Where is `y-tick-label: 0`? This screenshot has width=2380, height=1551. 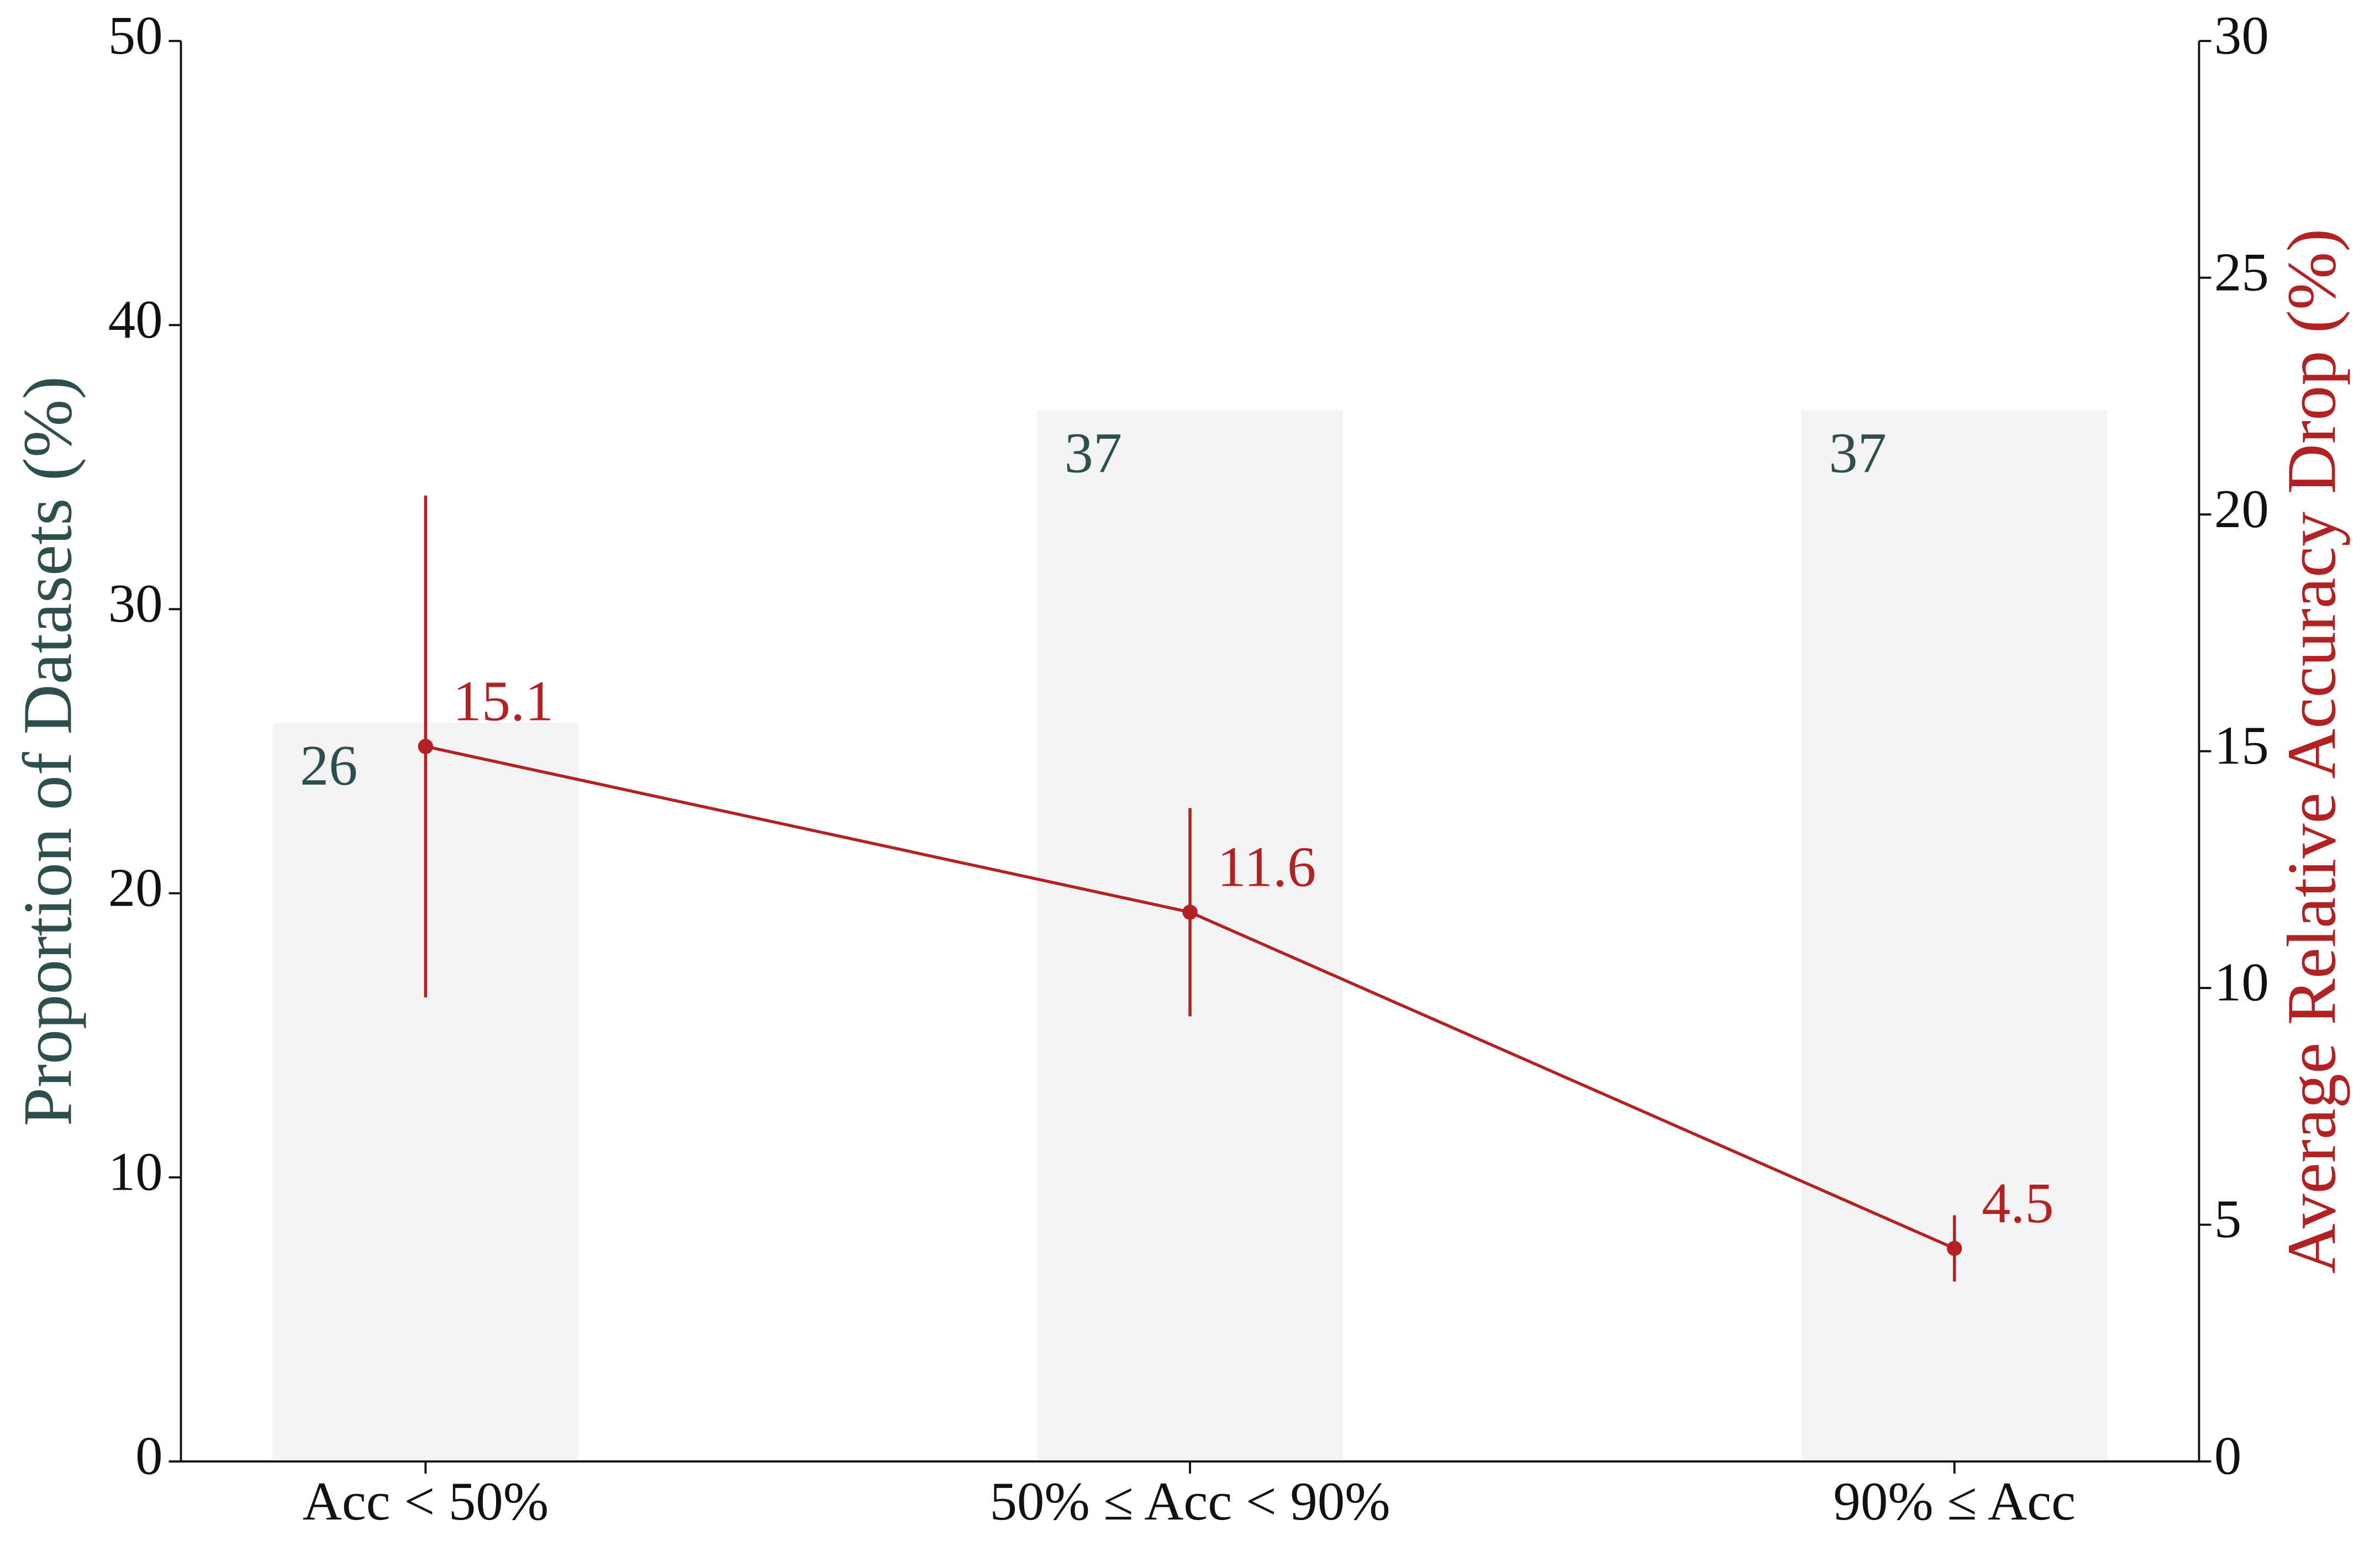
y-tick-label: 0 is located at coordinates (148, 1456).